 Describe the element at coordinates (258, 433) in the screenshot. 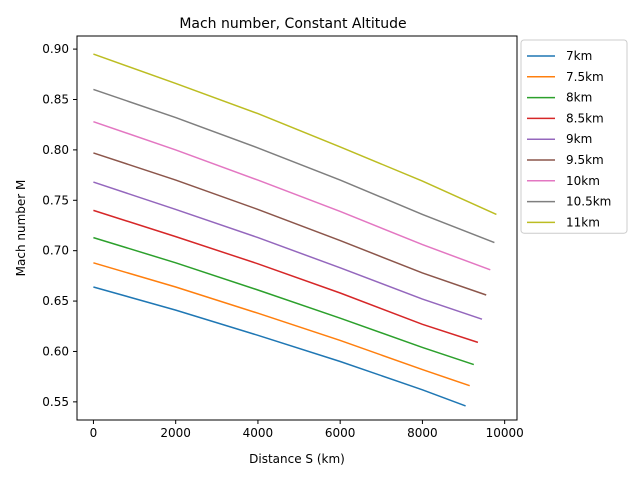

I see `x-tick-label: 4000` at that location.